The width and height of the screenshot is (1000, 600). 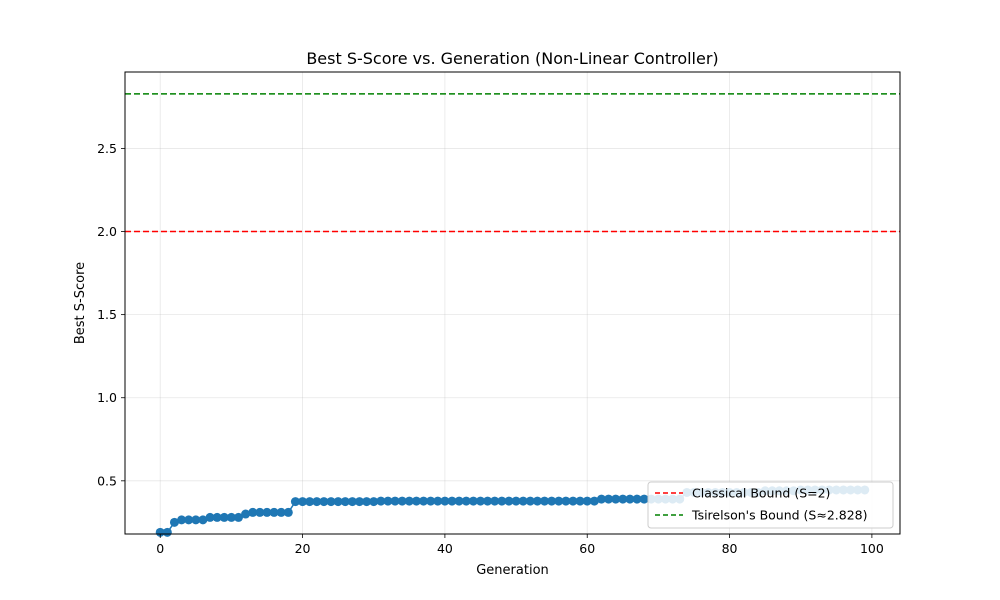 I want to click on y-axis-ticks: 0.5 1.0 1.5 2.0 2.5, so click(x=111, y=314).